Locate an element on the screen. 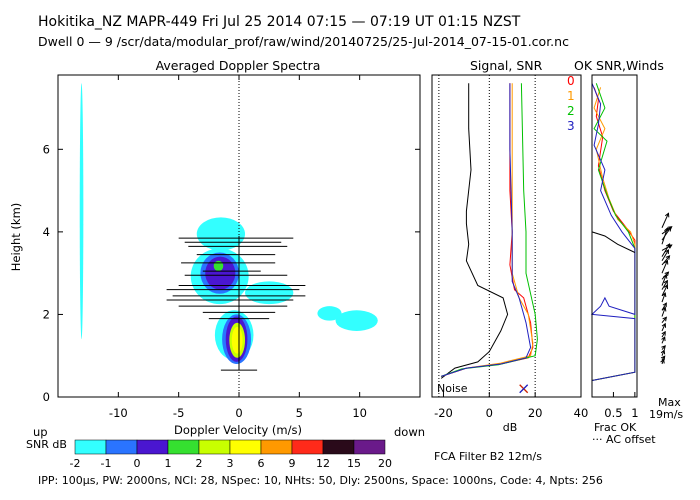 This screenshot has height=500, width=700. colorbar-label: SNR dB is located at coordinates (46, 444).